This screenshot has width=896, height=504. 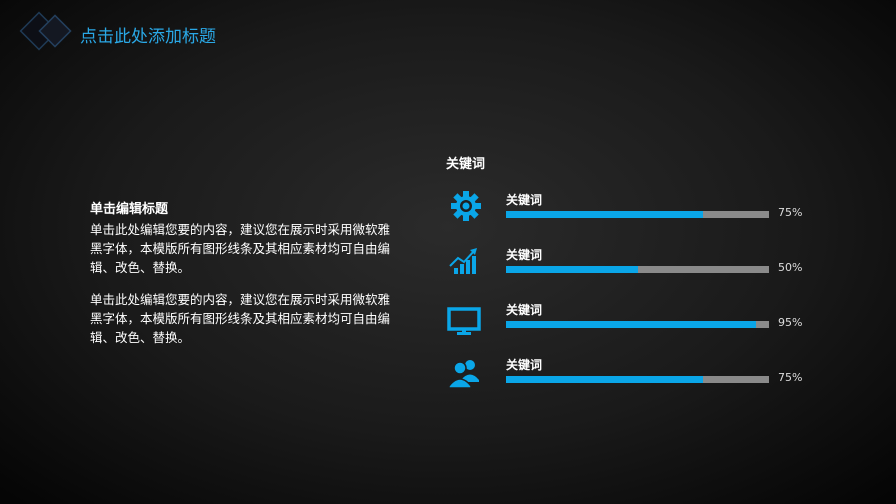 I want to click on section-heading: 单击编辑标题, so click(x=129, y=209).